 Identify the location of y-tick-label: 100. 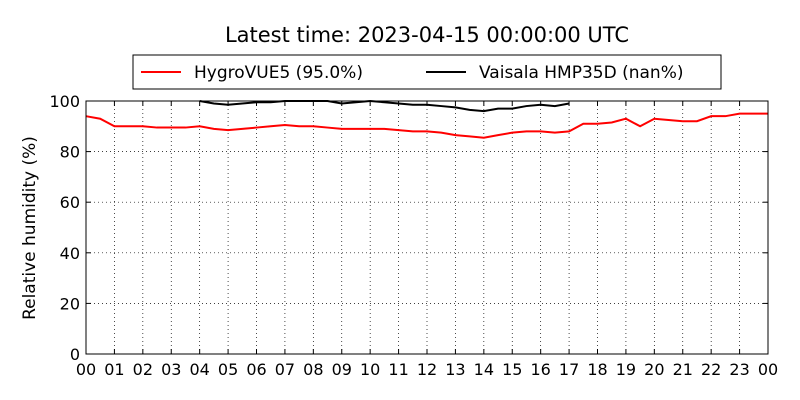
(64, 101).